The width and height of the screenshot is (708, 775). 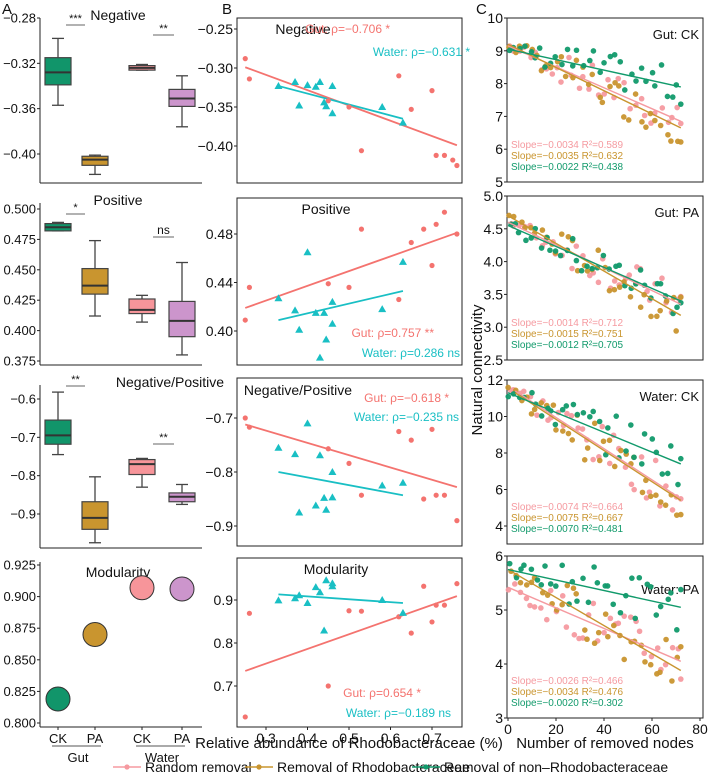 What do you see at coordinates (95, 635) in the screenshot?
I see `modularity-point` at bounding box center [95, 635].